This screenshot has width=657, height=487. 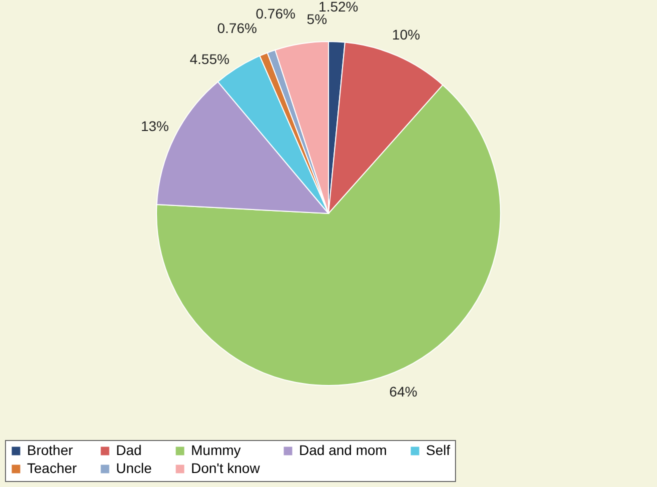 I want to click on legend-label: Self, so click(x=438, y=450).